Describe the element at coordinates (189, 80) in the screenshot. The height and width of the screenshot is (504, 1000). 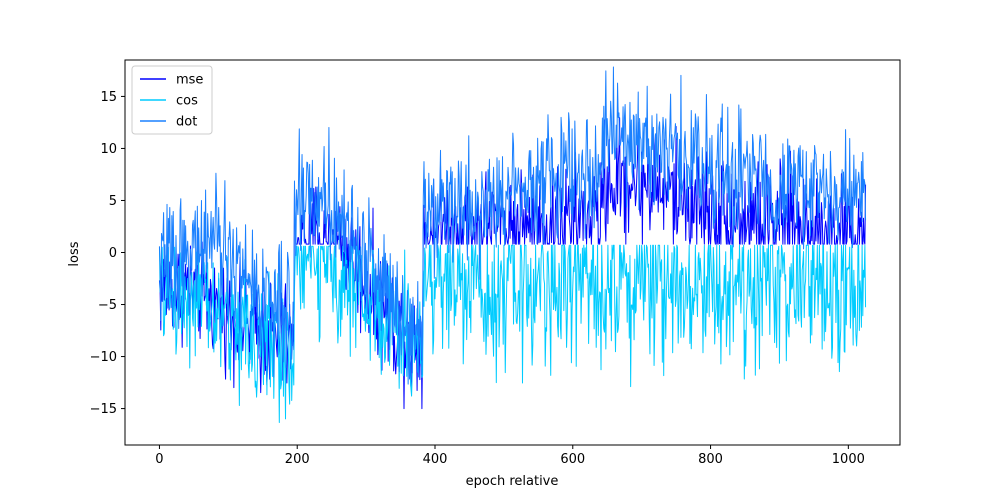
I see `legend-label-mse: mse` at that location.